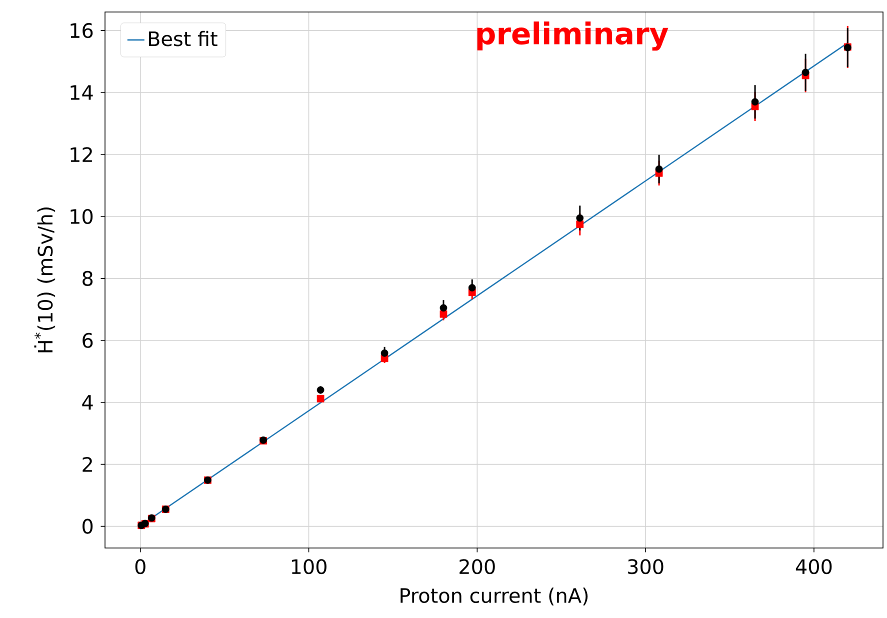  What do you see at coordinates (87, 464) in the screenshot?
I see `y-tick-label: 2` at bounding box center [87, 464].